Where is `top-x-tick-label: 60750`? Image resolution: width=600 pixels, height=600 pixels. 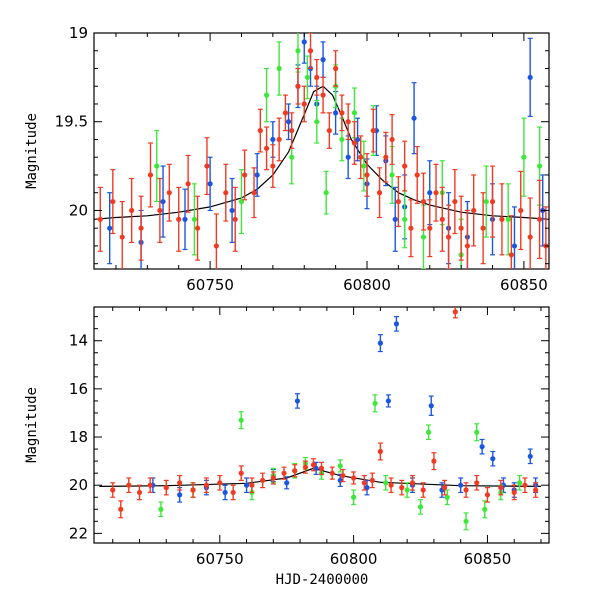 top-x-tick-label: 60750 is located at coordinates (210, 285).